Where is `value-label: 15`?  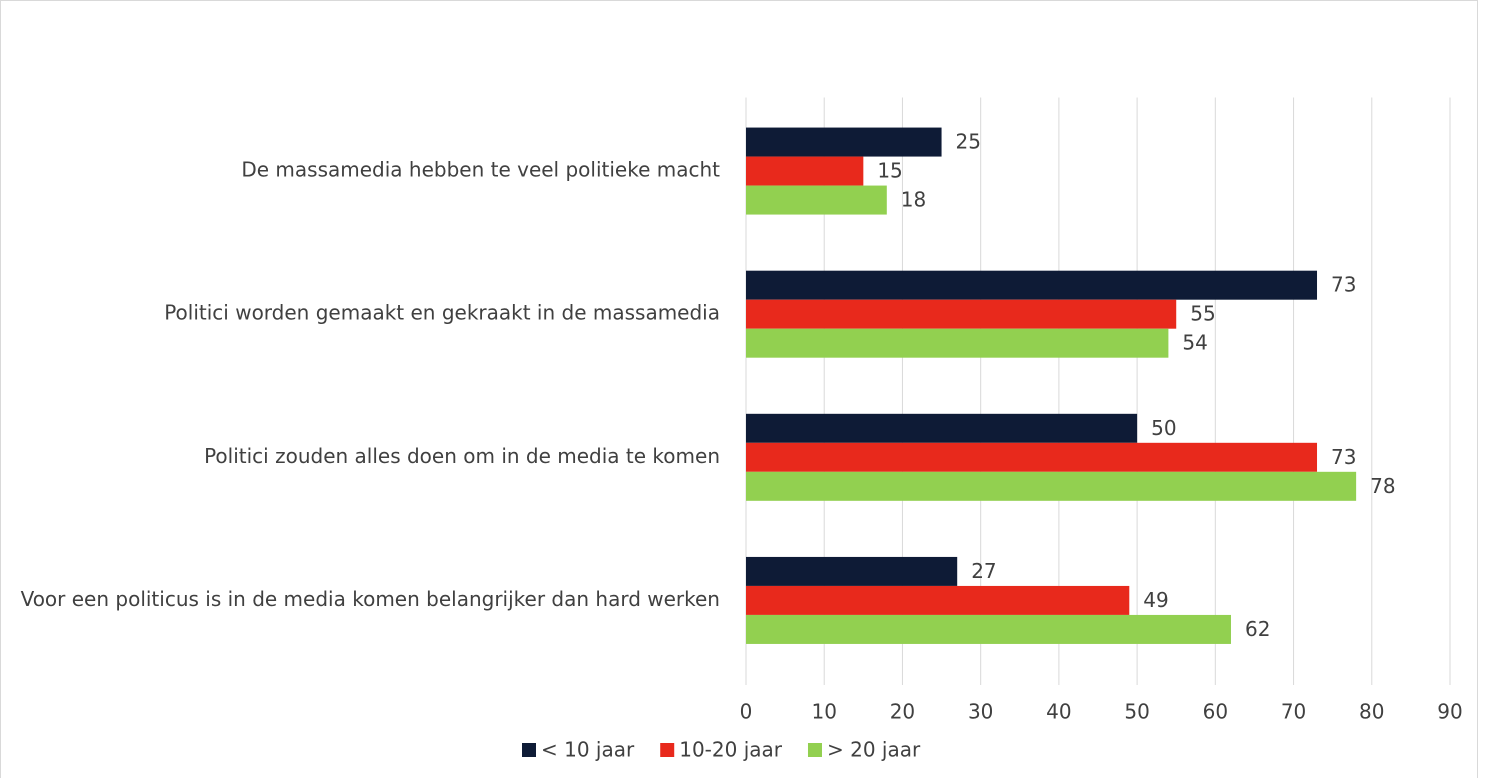
value-label: 15 is located at coordinates (889, 171).